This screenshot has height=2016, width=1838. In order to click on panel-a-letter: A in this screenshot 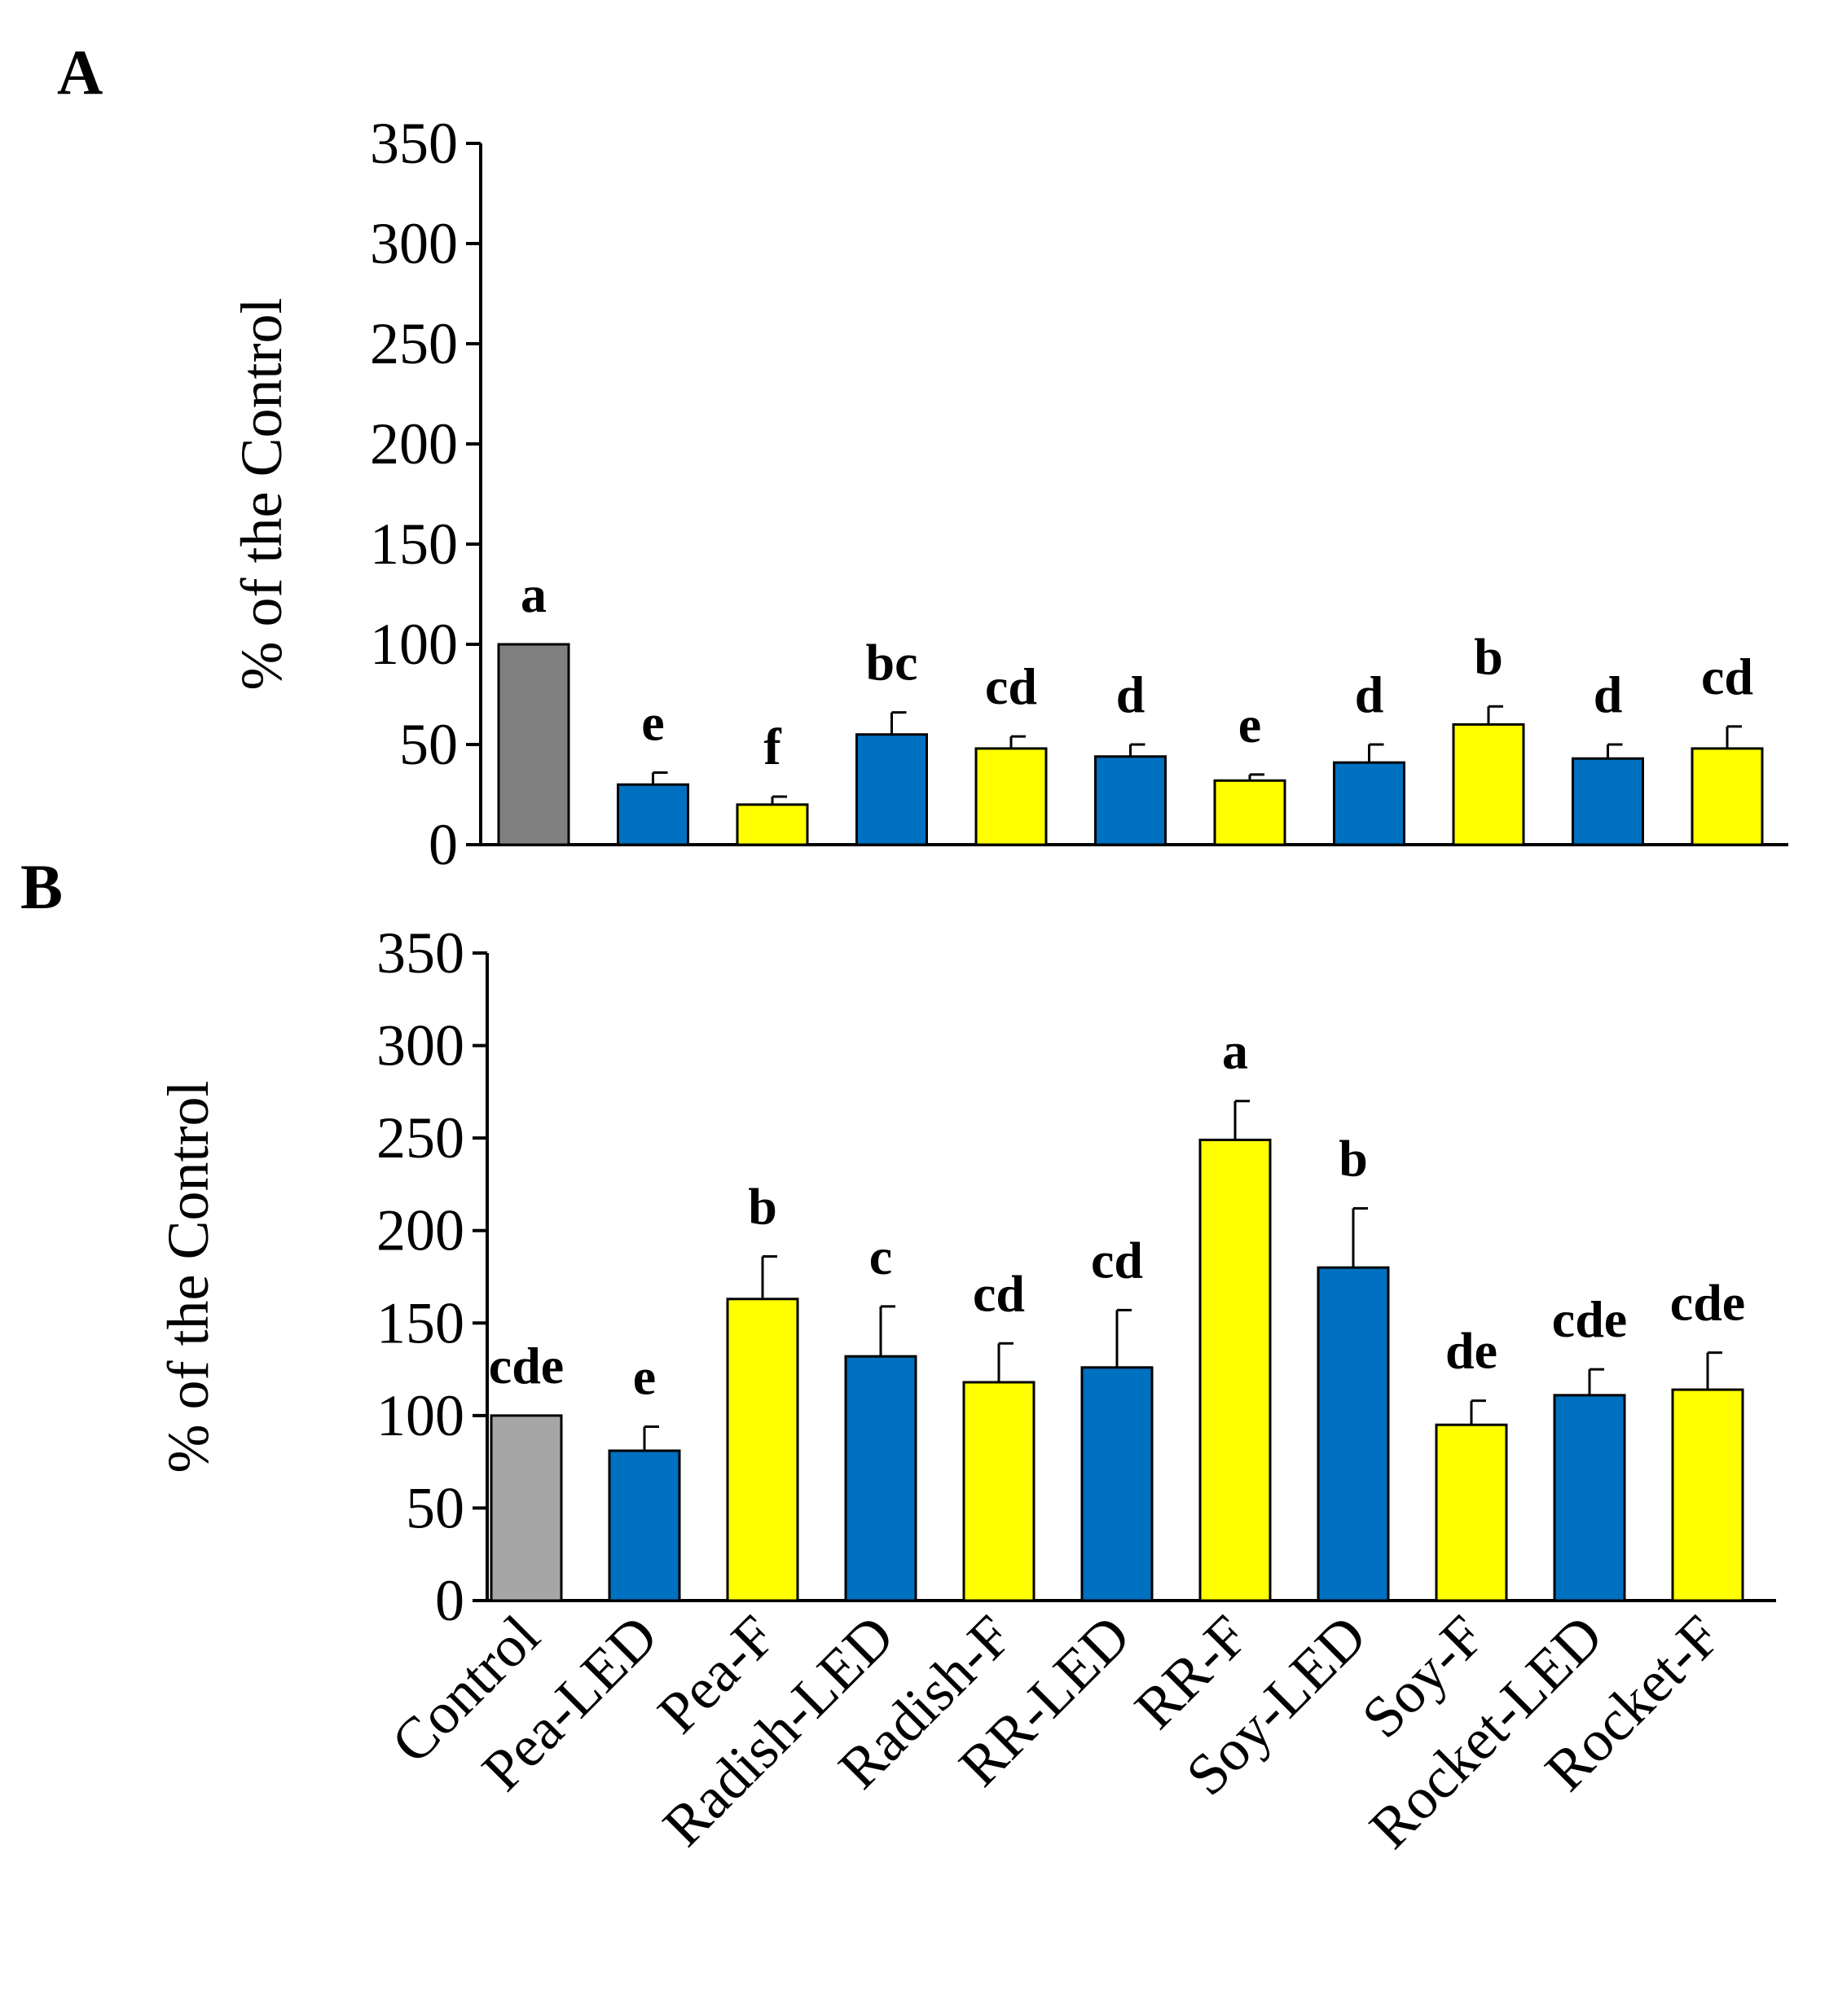, I will do `click(80, 72)`.